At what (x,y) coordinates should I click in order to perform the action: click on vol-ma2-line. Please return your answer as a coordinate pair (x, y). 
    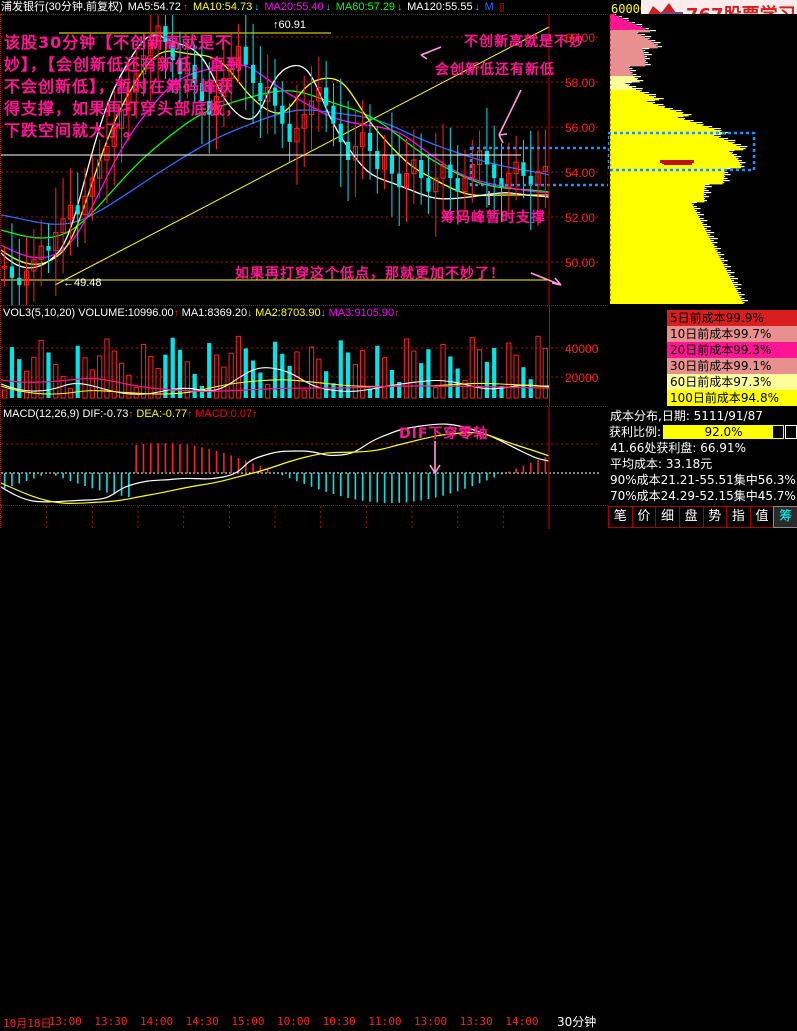
    Looking at the image, I should click on (275, 387).